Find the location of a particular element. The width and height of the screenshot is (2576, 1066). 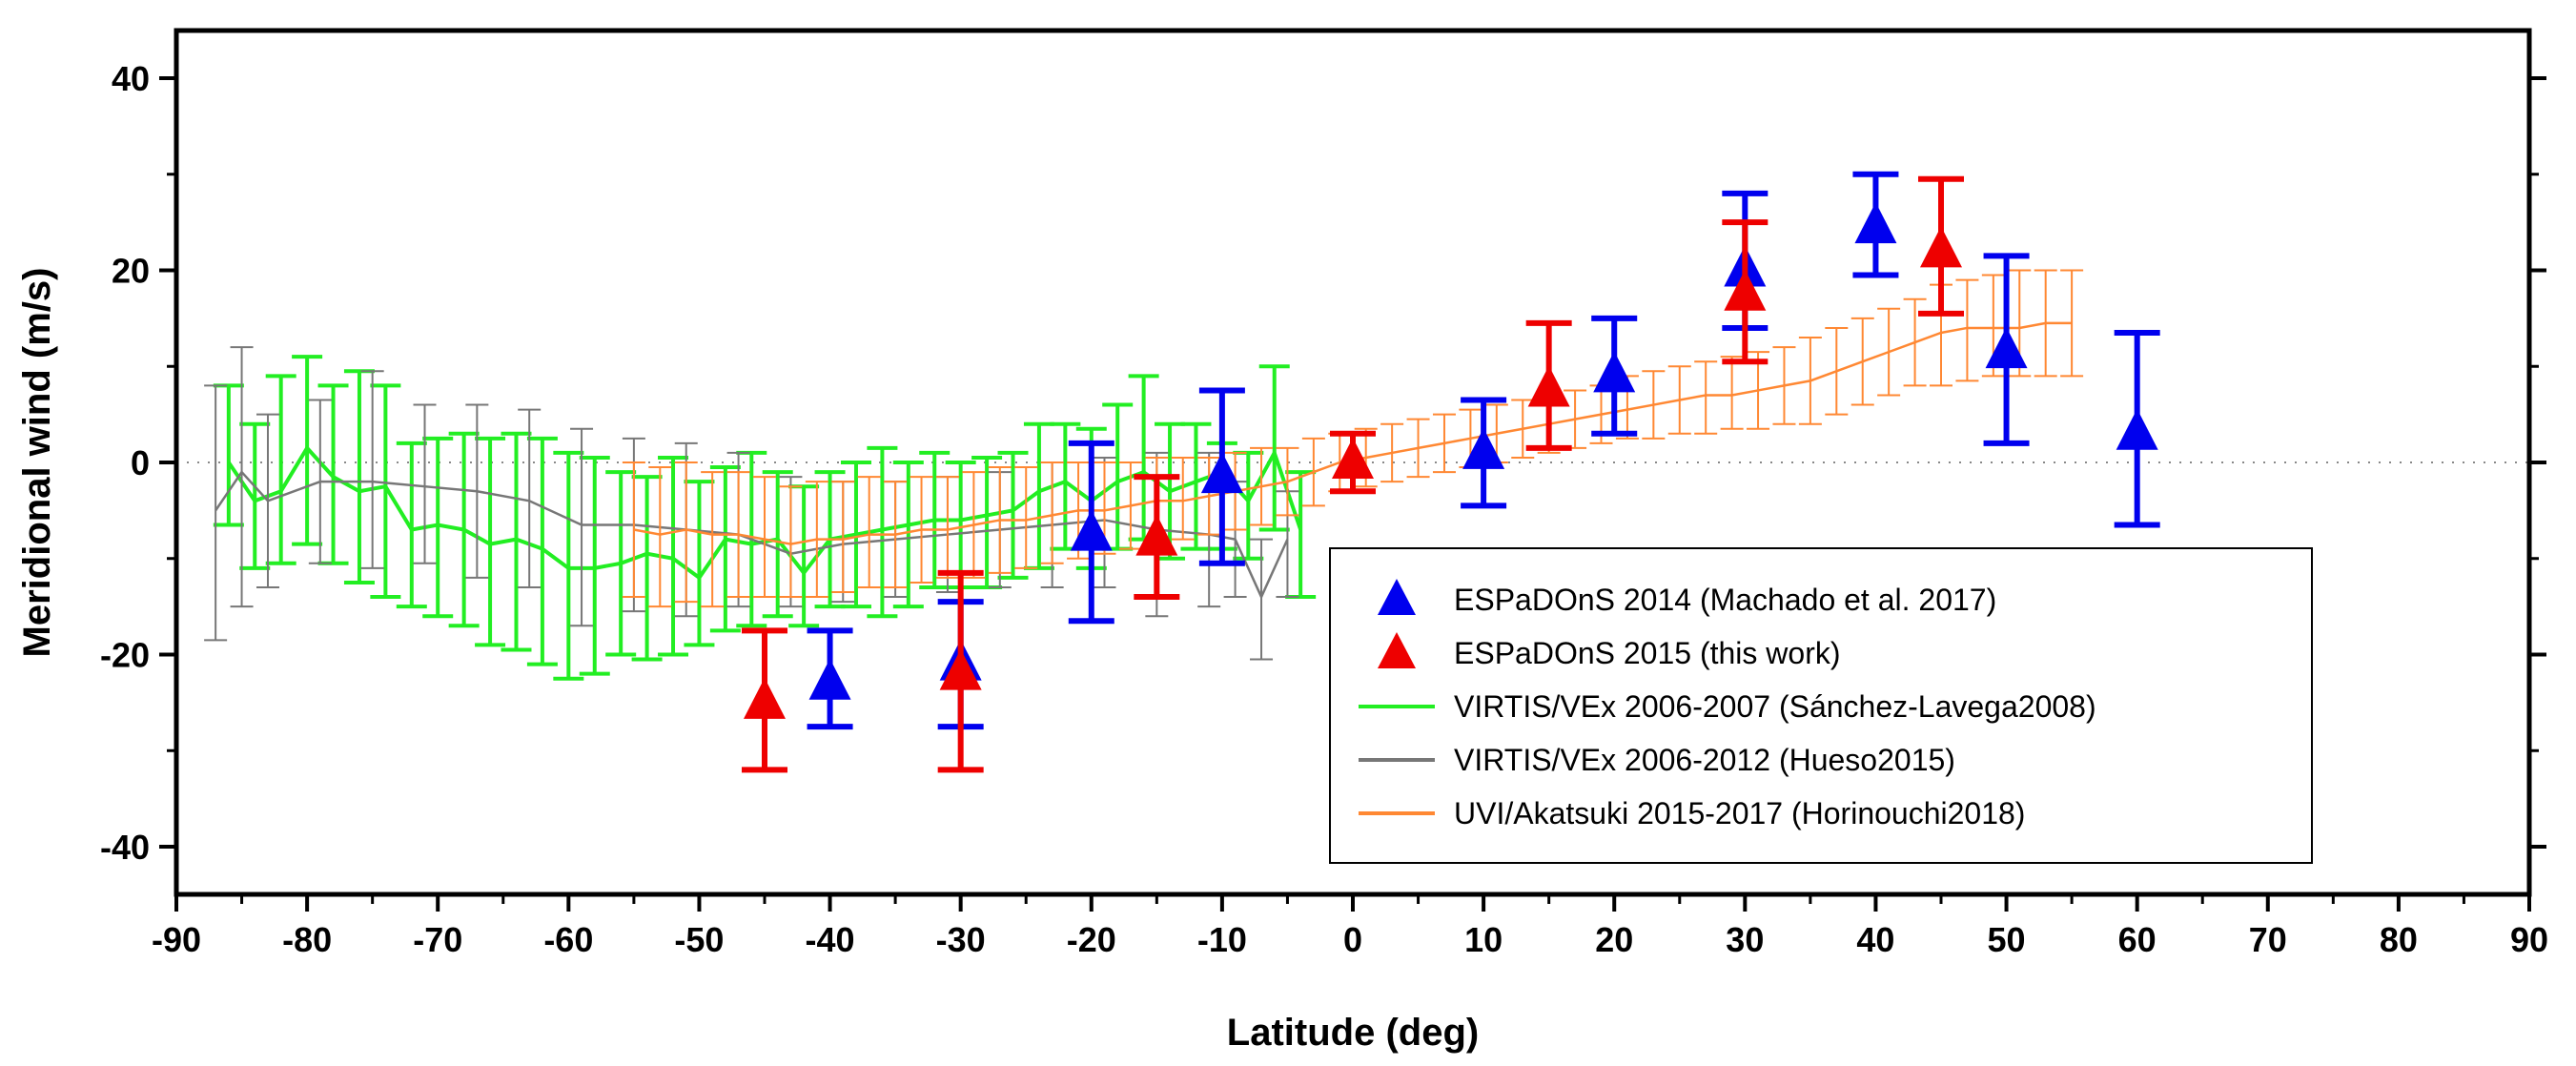

x-tick-label: 90 is located at coordinates (2529, 940).